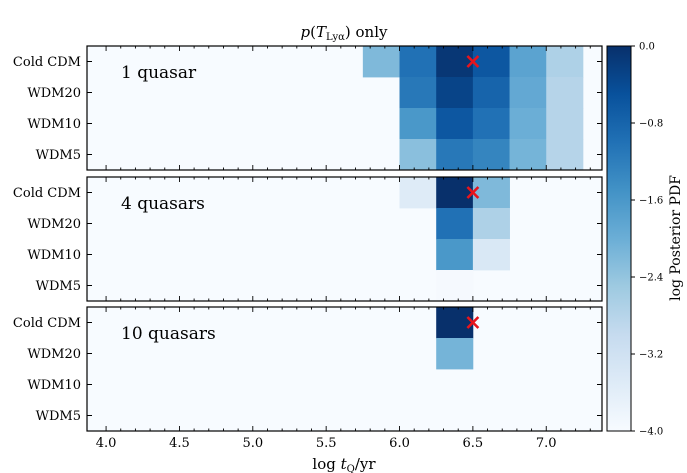 Image resolution: width=687 pixels, height=473 pixels. What do you see at coordinates (179, 443) in the screenshot?
I see `x-tick-label: 4.5` at bounding box center [179, 443].